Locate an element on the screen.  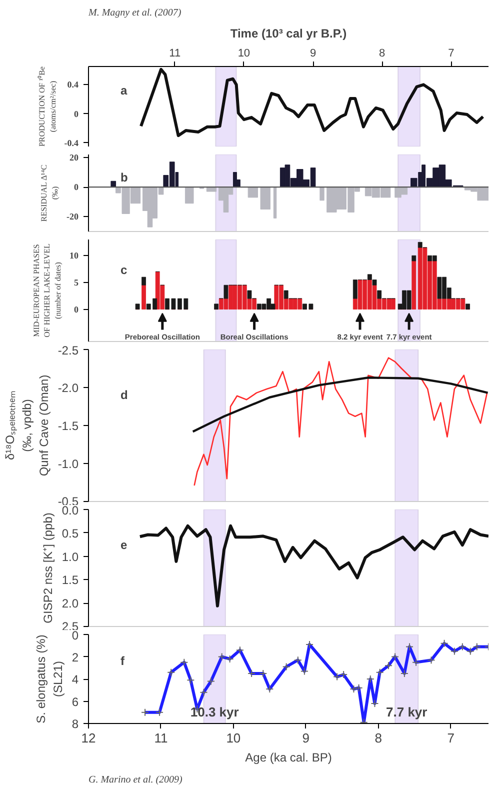
y-tick-label: 10 is located at coordinates (74, 255).